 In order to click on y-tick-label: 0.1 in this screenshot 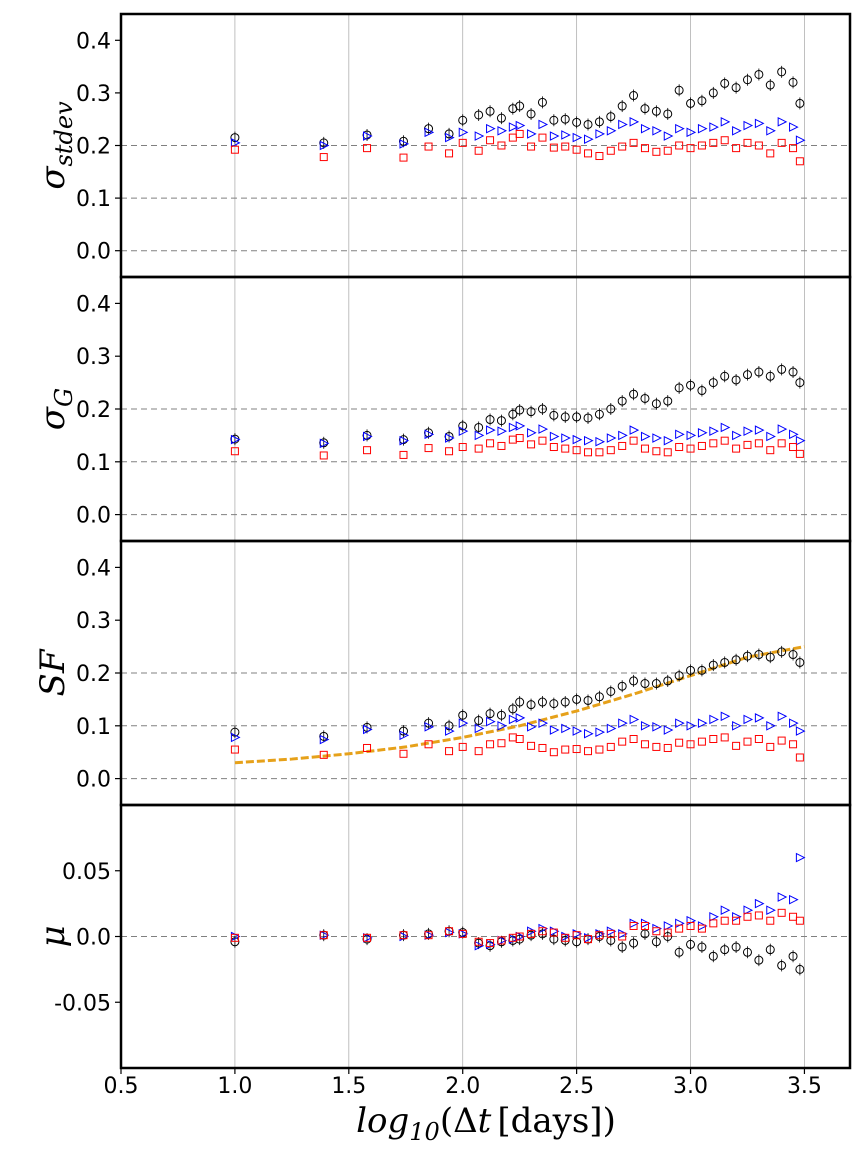, I will do `click(93, 463)`.